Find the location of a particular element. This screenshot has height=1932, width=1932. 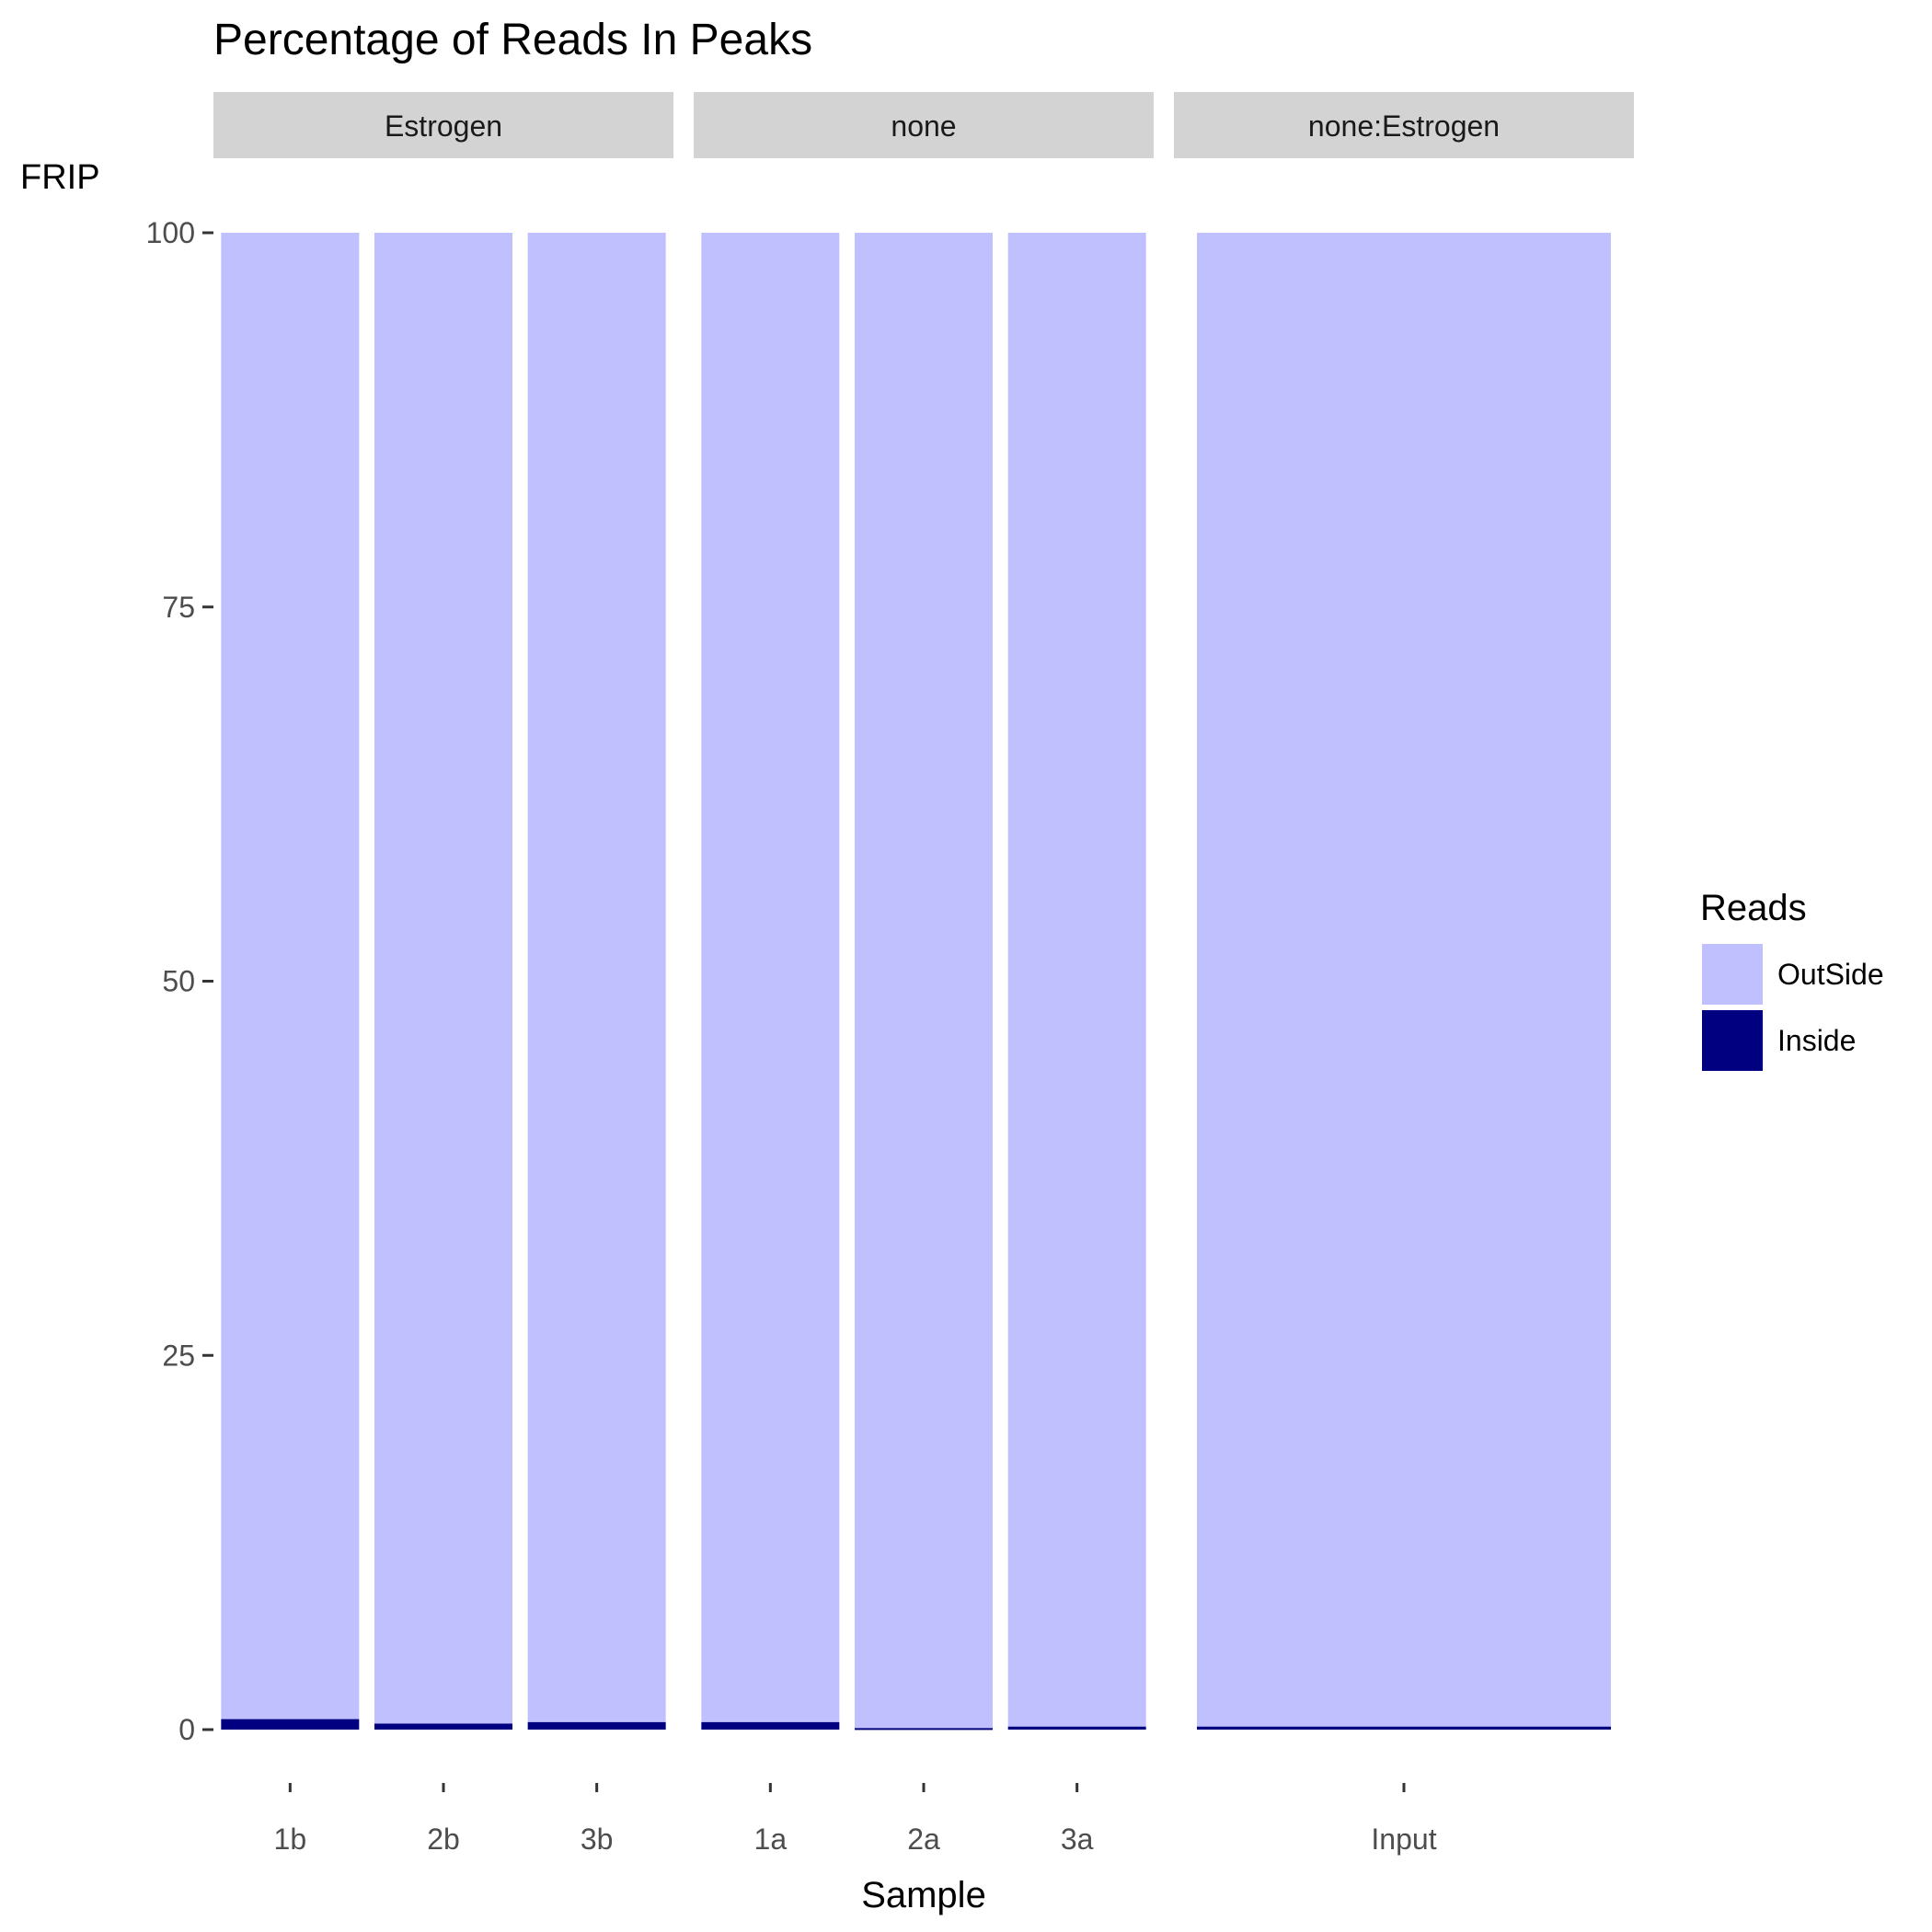

x-tick-label: 3a is located at coordinates (1077, 1839).